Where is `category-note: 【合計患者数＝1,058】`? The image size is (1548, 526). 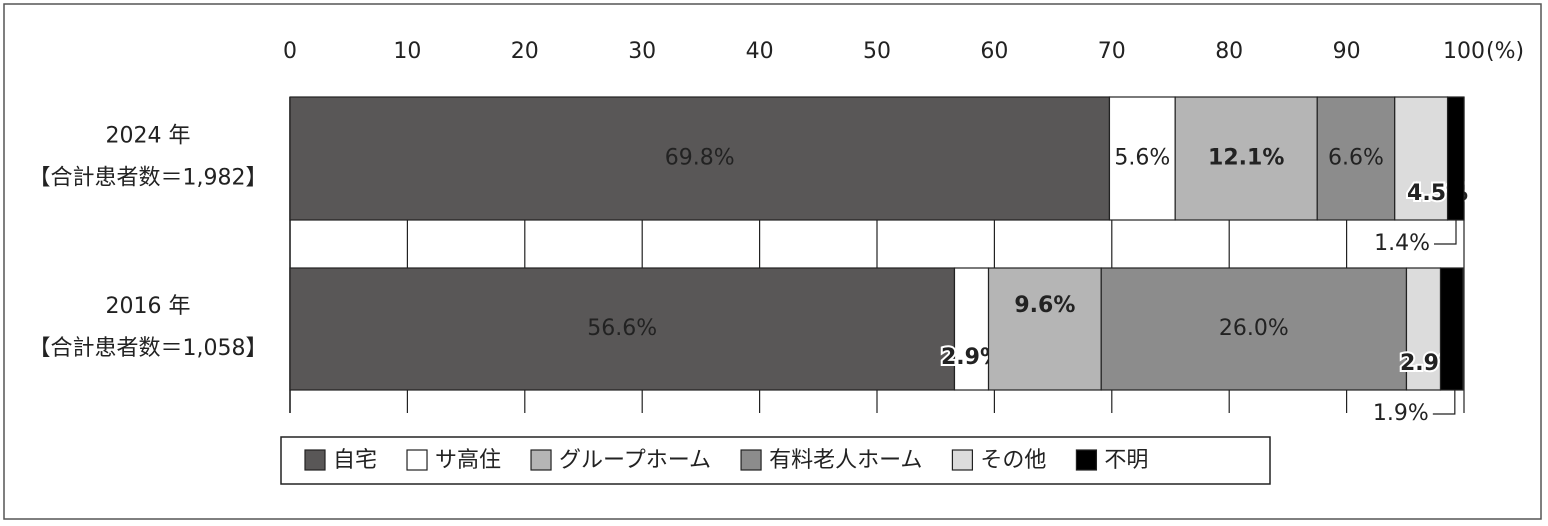
category-note: 【合計患者数＝1,058】 is located at coordinates (148, 348).